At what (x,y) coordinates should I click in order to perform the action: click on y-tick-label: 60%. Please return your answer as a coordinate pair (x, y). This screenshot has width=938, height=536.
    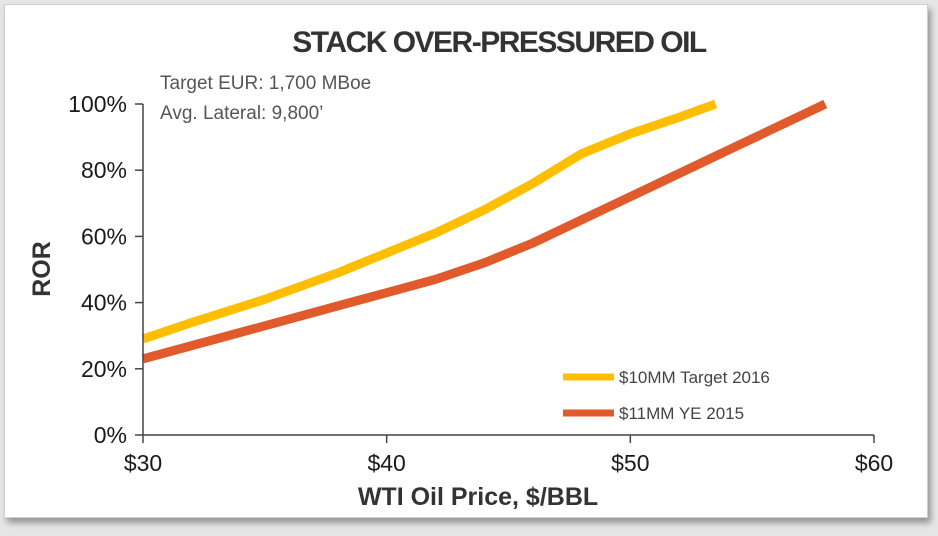
    Looking at the image, I should click on (104, 236).